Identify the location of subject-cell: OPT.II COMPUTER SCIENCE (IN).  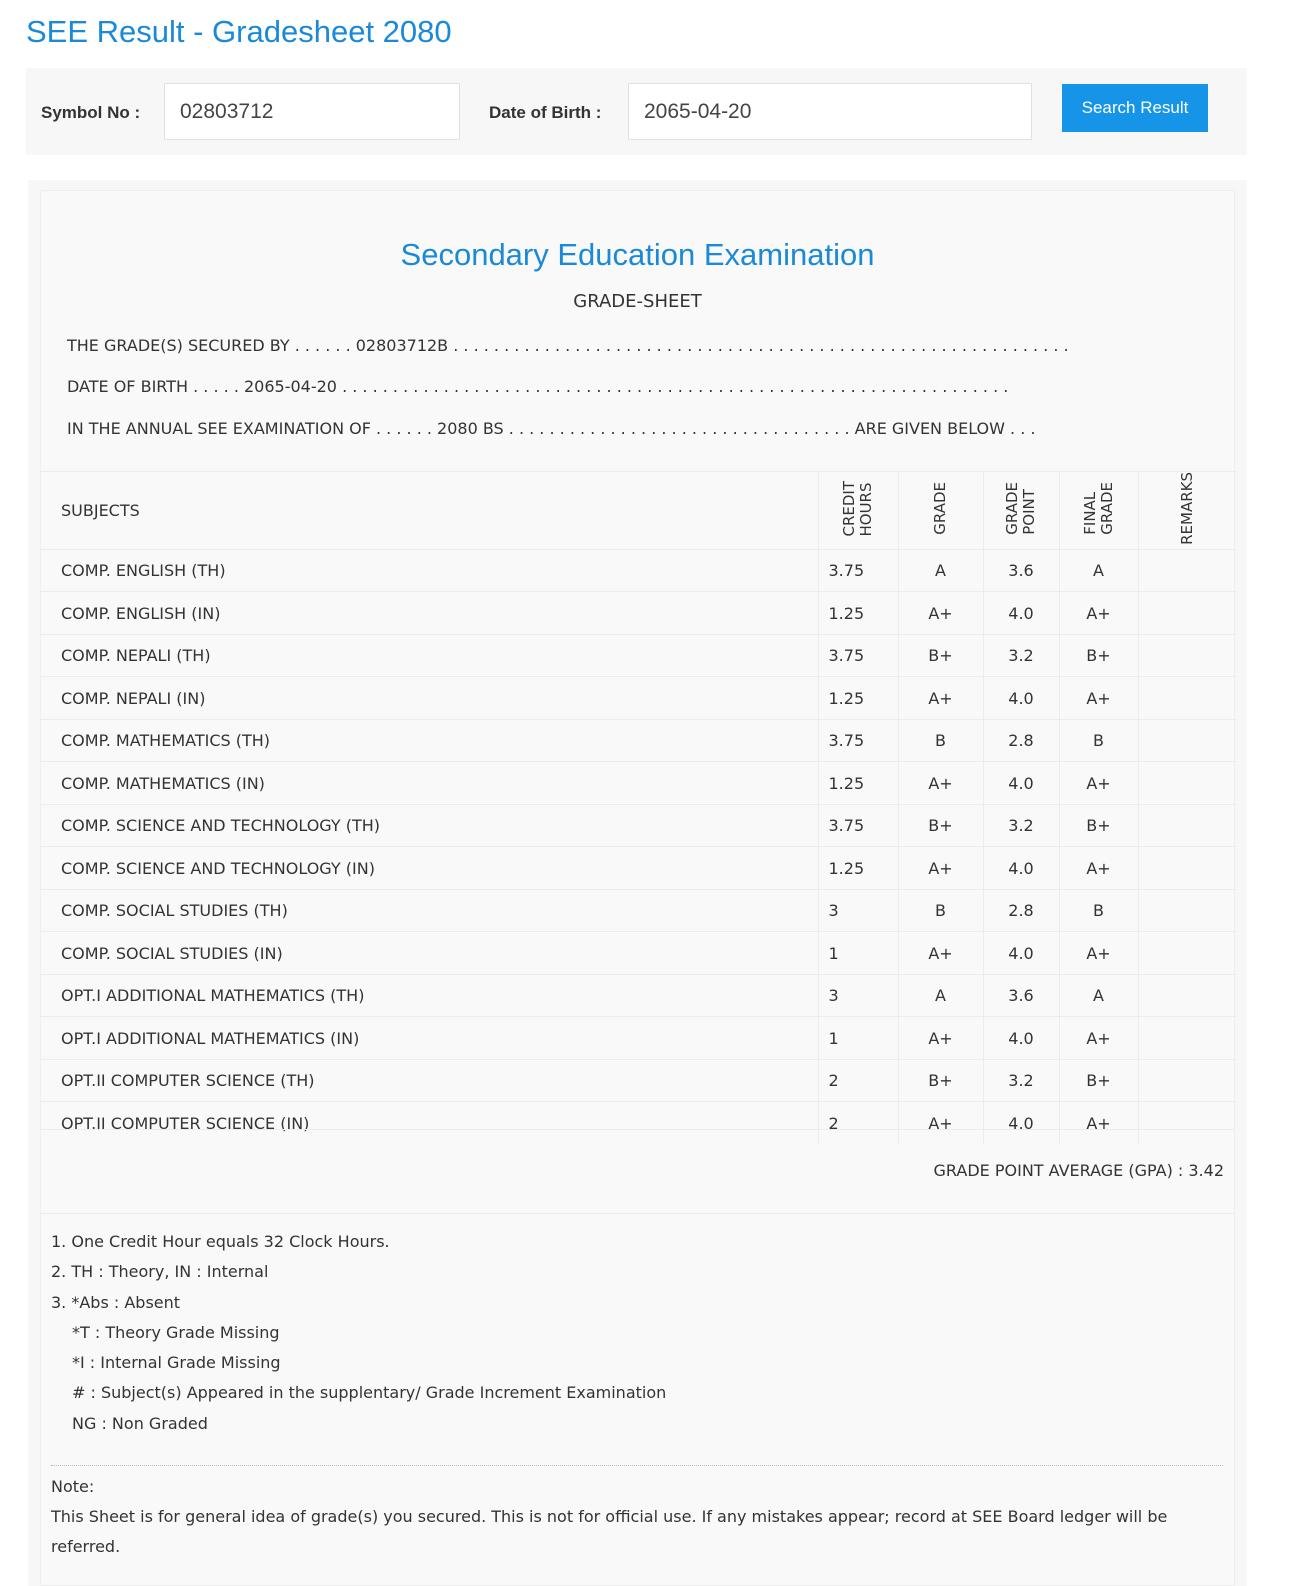
(429, 1123).